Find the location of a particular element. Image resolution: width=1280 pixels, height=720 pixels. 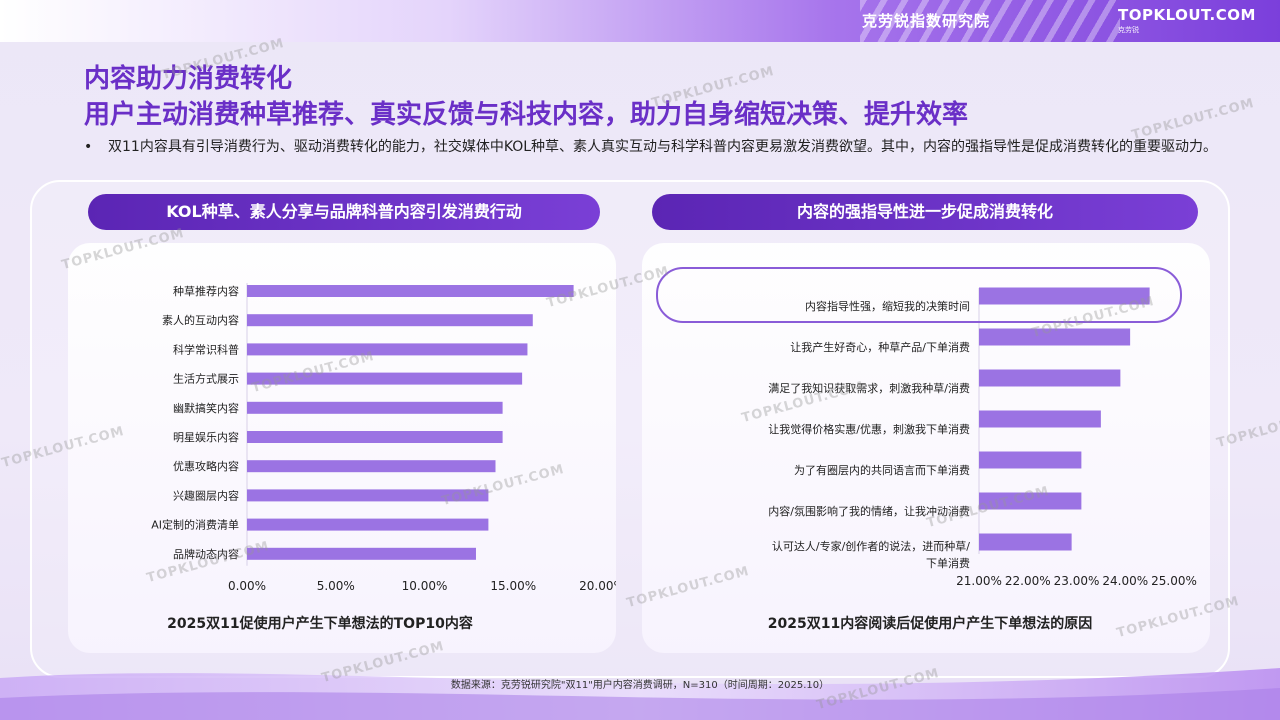

brand-logo-sub: 克劳锐 is located at coordinates (1128, 30).